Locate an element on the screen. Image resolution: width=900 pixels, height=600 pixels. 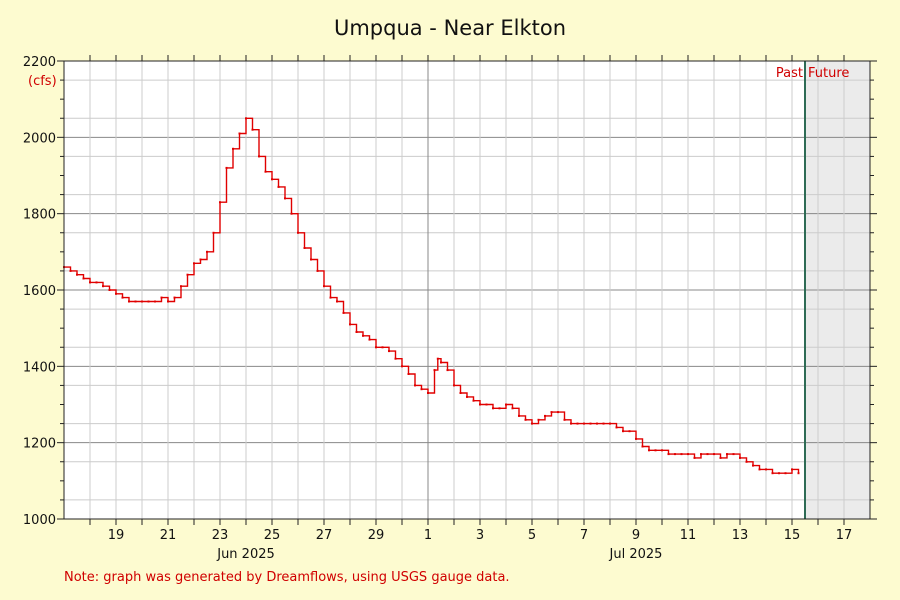
x-tick-label: 5 is located at coordinates (532, 535).